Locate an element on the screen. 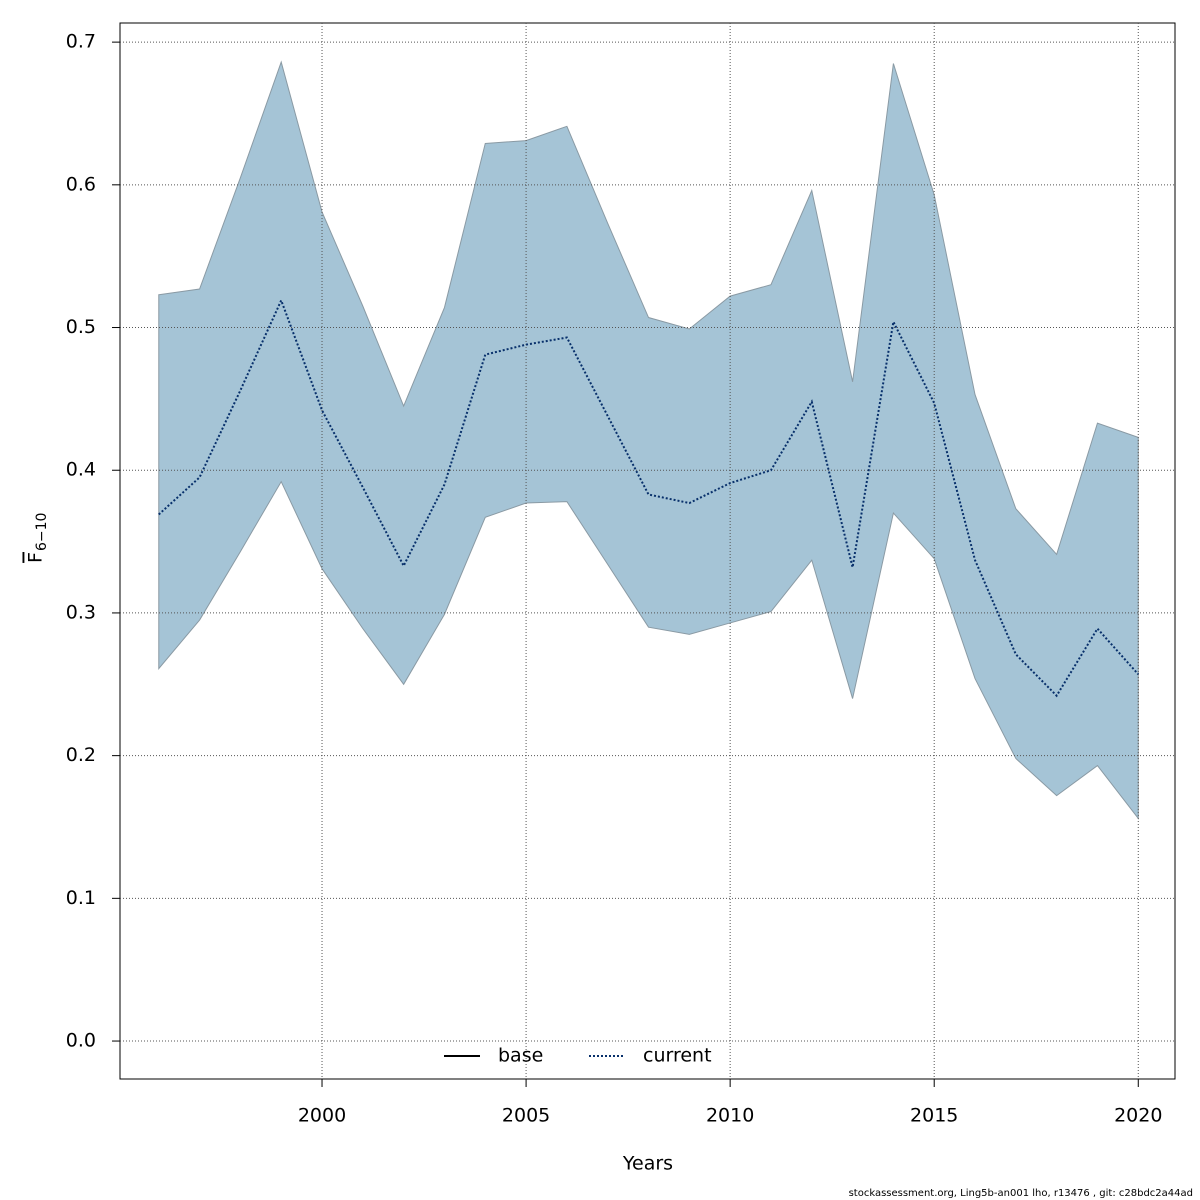 This screenshot has height=1200, width=1200. x-tick-label: 2005 is located at coordinates (526, 1116).